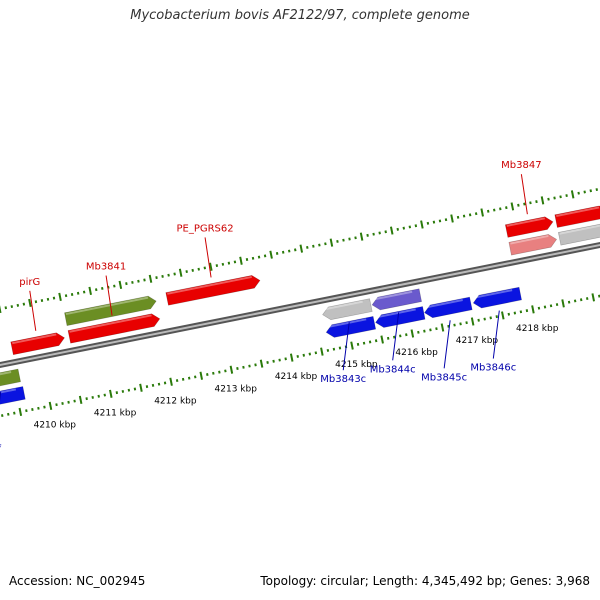 The image size is (600, 600). Describe the element at coordinates (396, 299) in the screenshot. I see `gene-mb3844c` at that location.